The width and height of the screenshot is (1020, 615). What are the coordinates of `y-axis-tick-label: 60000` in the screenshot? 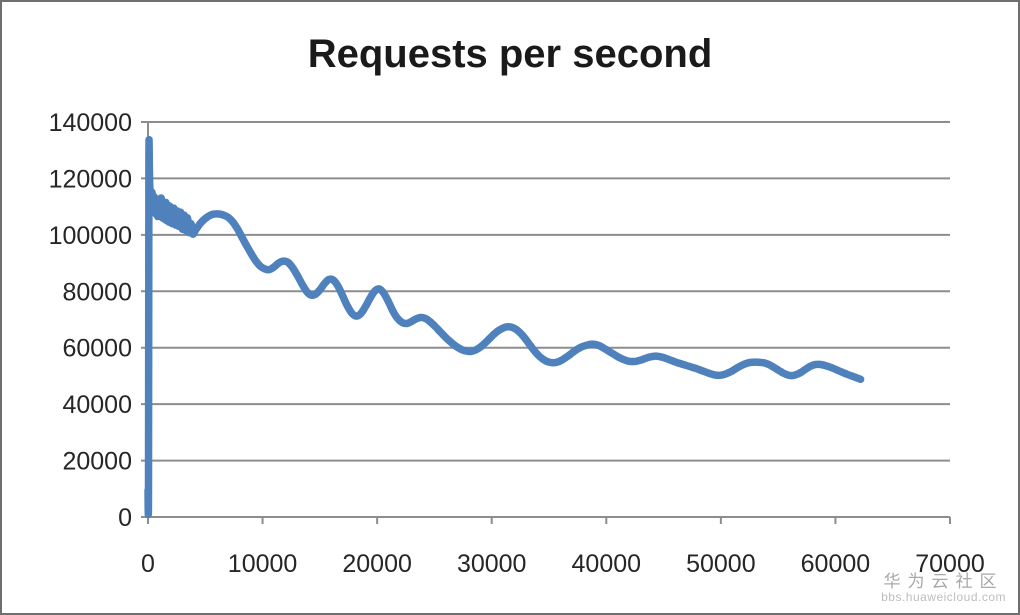 It's located at (97, 349).